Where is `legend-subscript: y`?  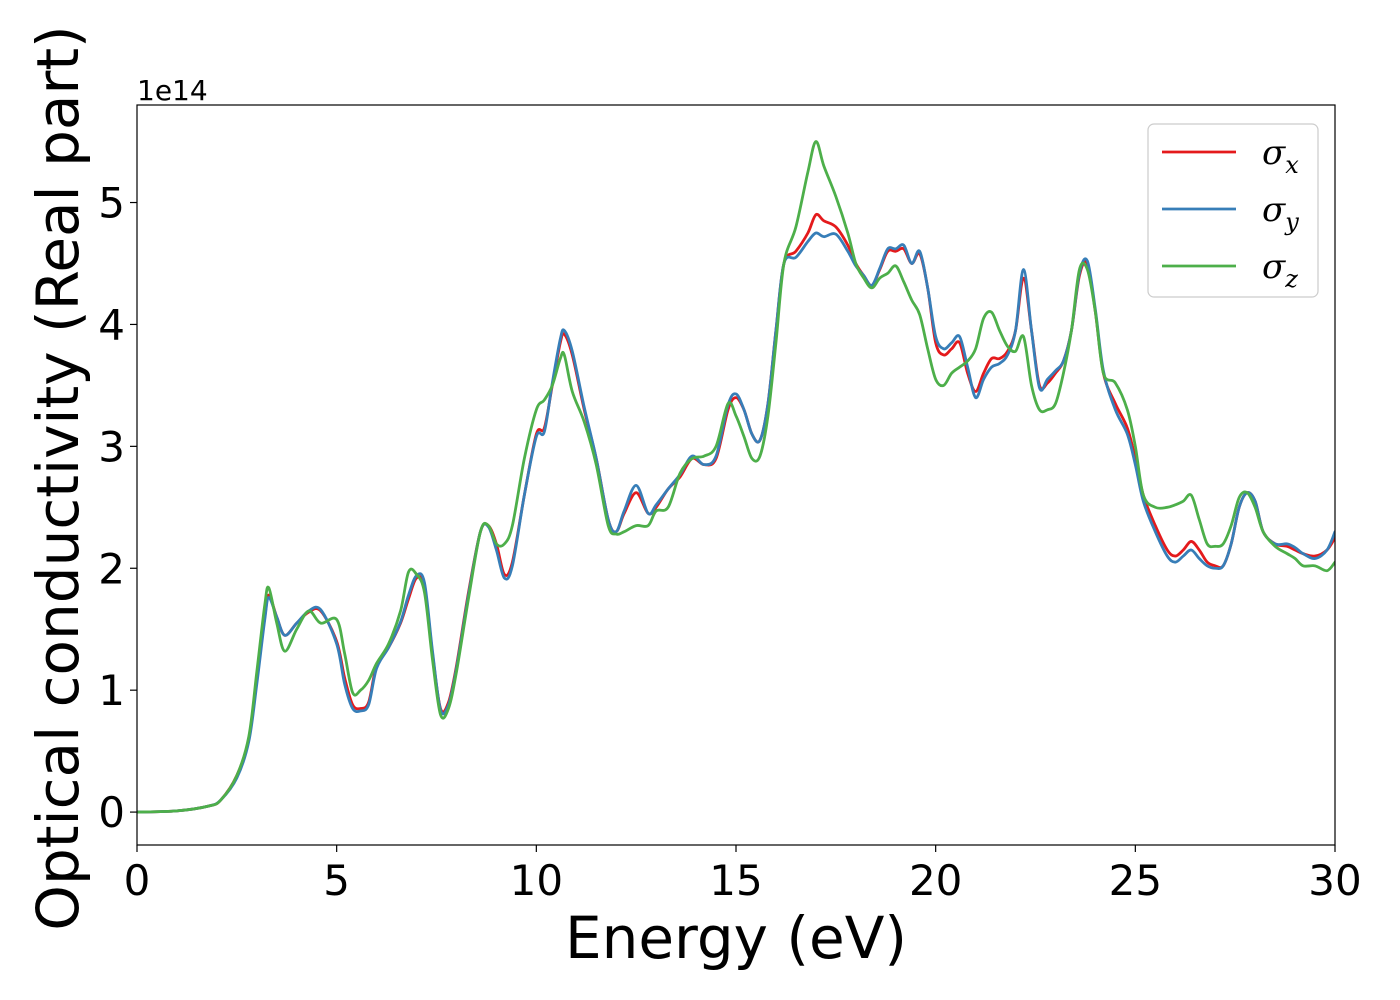 legend-subscript: y is located at coordinates (1291, 222).